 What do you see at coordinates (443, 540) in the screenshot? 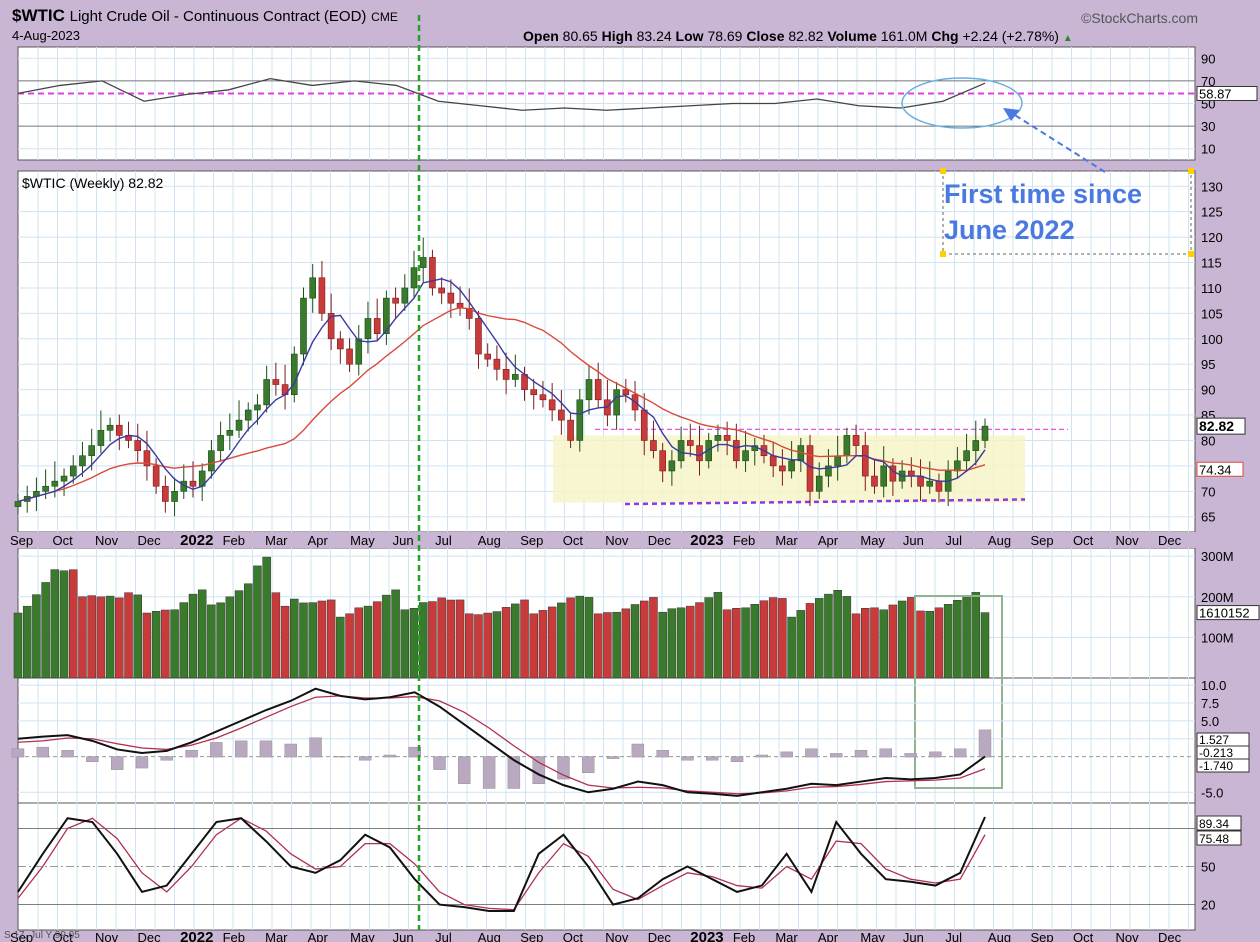
I see `x-label-10: Jul` at bounding box center [443, 540].